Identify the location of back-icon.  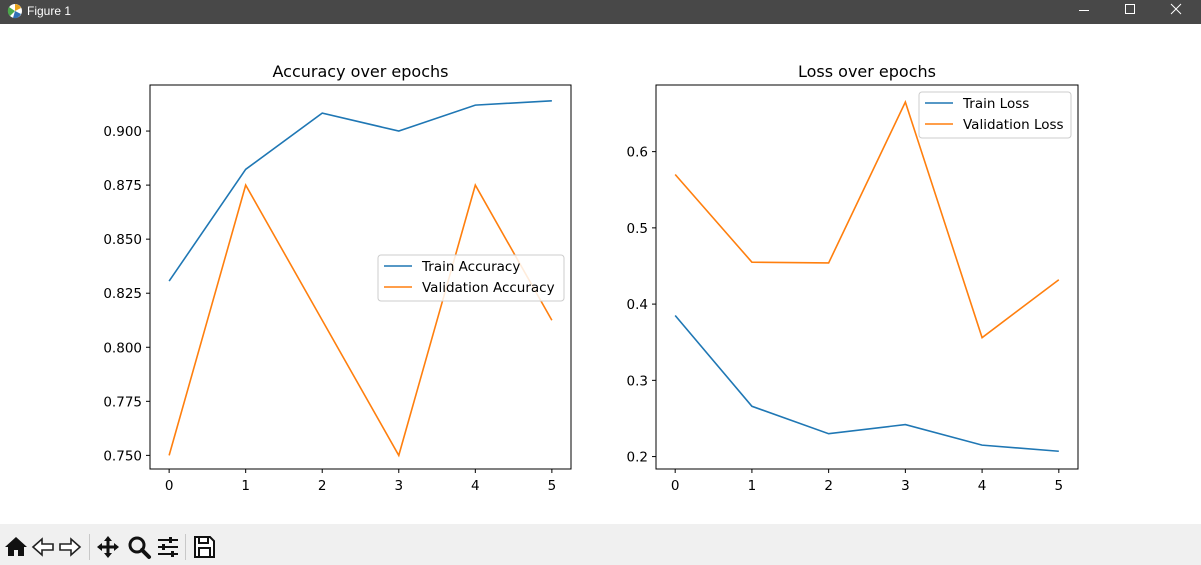
(42, 547).